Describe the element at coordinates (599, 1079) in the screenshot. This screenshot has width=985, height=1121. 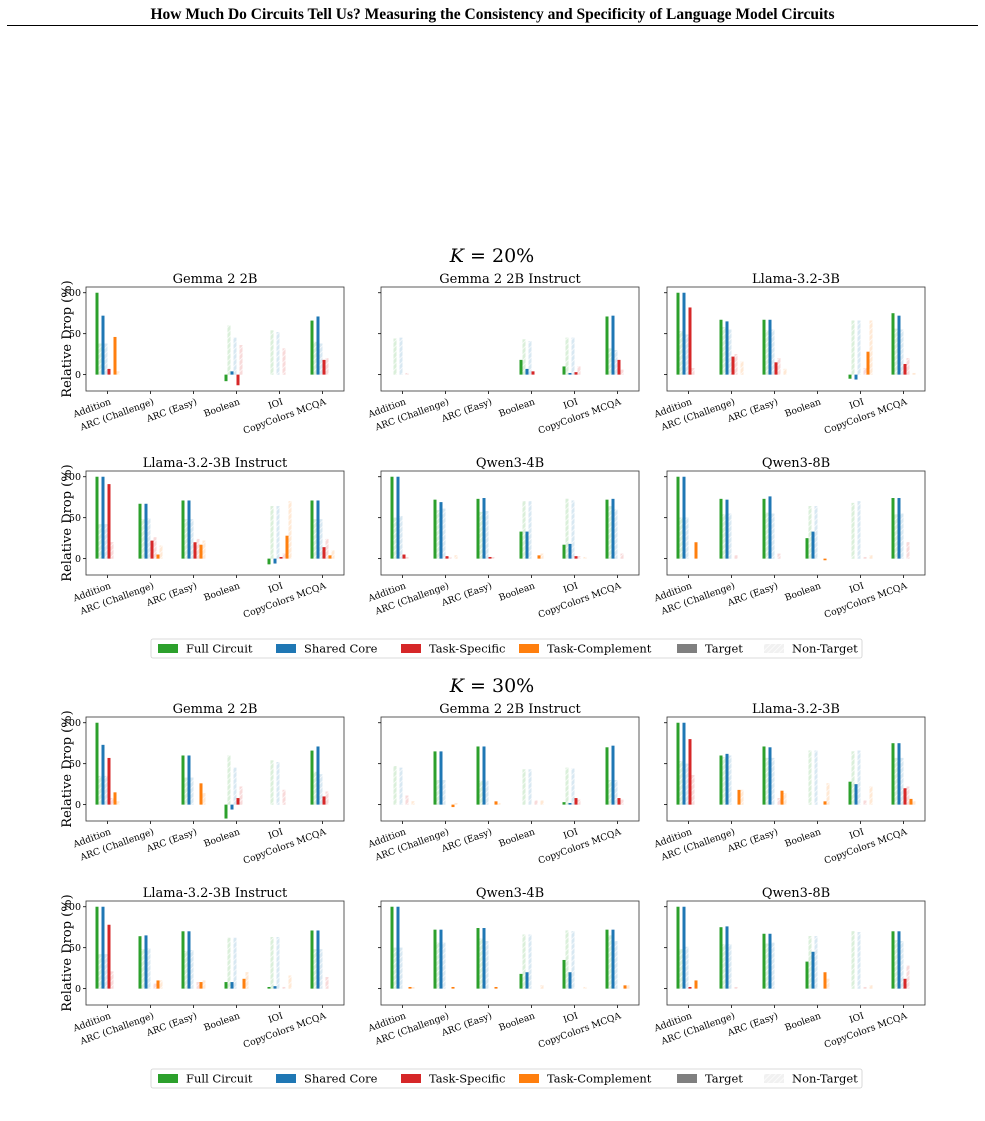
I see `legend-label: Task-Complement` at that location.